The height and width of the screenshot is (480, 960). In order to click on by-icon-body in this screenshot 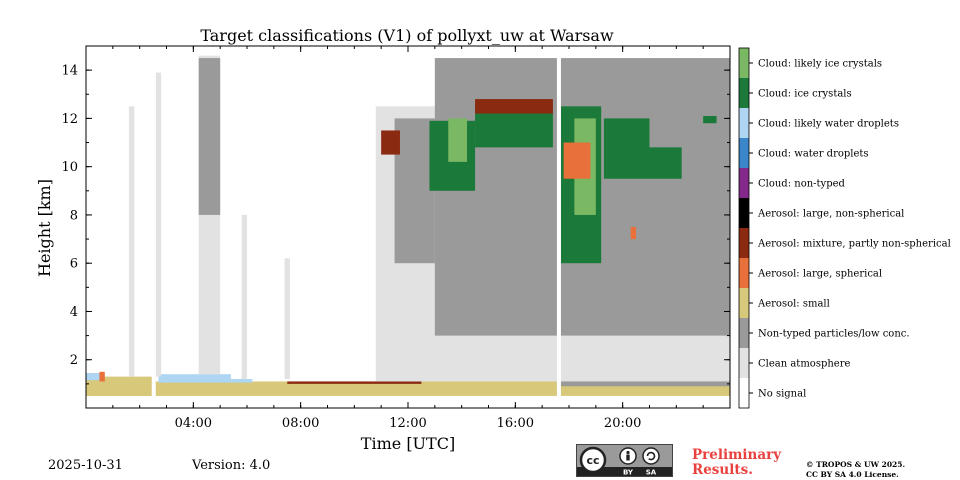, I will do `click(628, 457)`.